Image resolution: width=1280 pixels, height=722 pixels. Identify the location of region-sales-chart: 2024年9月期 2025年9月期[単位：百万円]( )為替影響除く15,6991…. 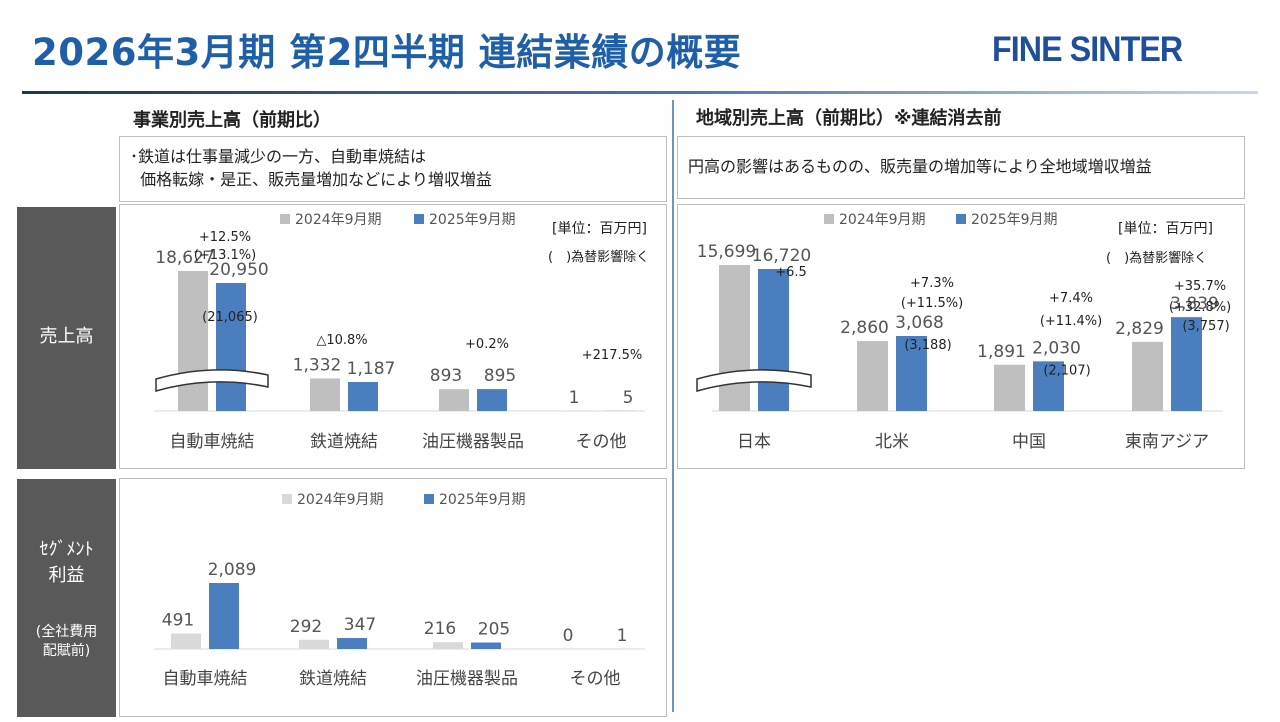
(963, 332).